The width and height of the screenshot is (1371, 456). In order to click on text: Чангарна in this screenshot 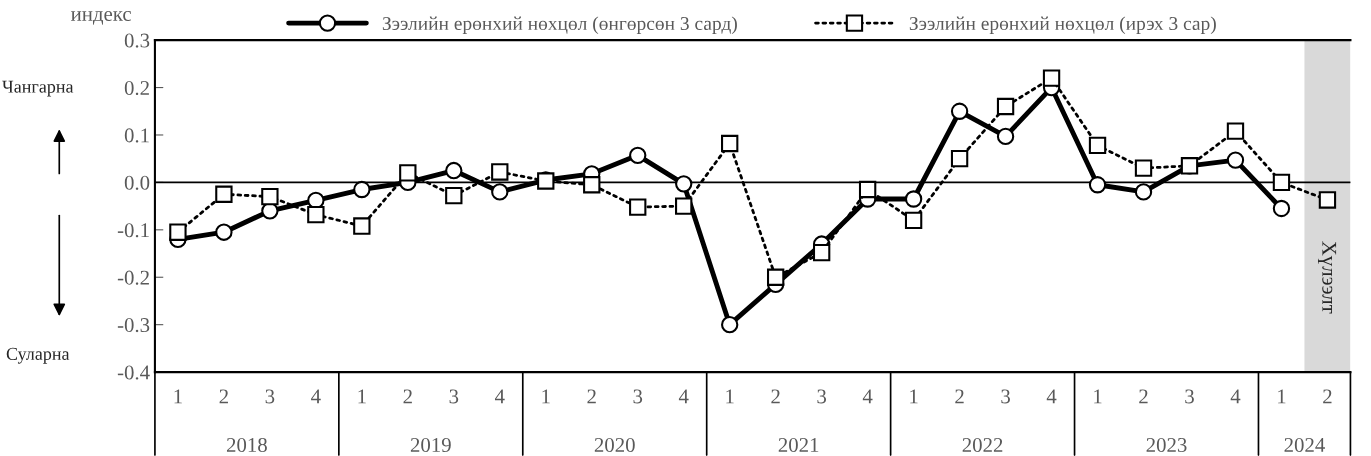, I will do `click(38, 88)`.